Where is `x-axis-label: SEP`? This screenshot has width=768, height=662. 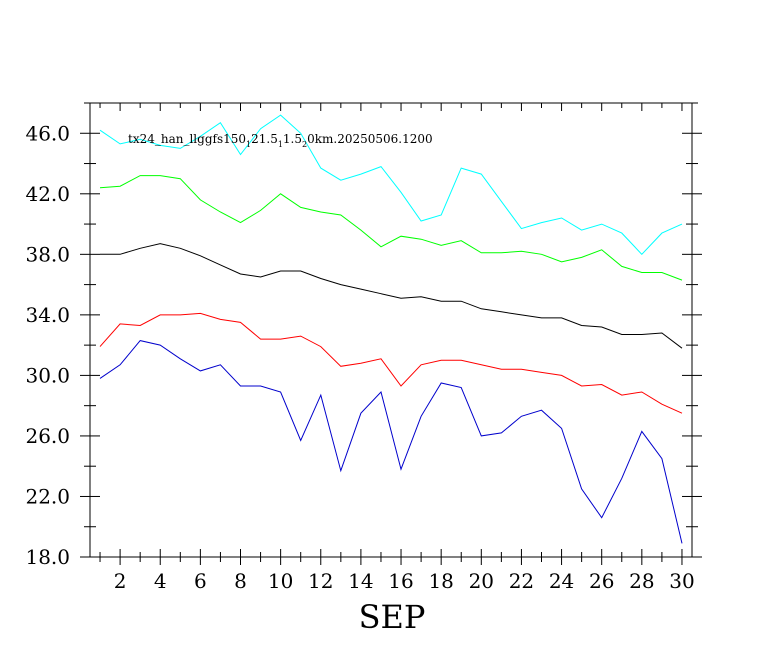
x-axis-label: SEP is located at coordinates (392, 617).